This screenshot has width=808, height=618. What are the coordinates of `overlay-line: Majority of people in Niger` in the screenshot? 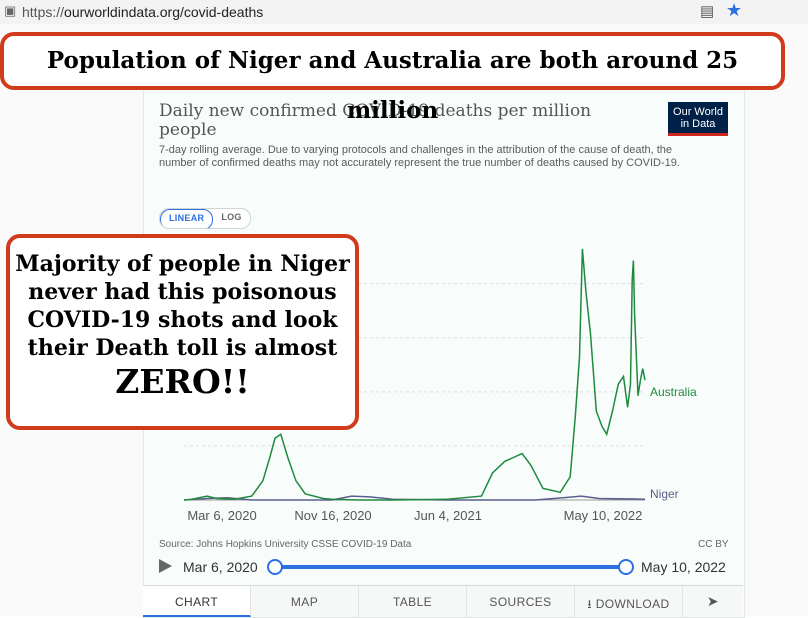 It's located at (182, 264).